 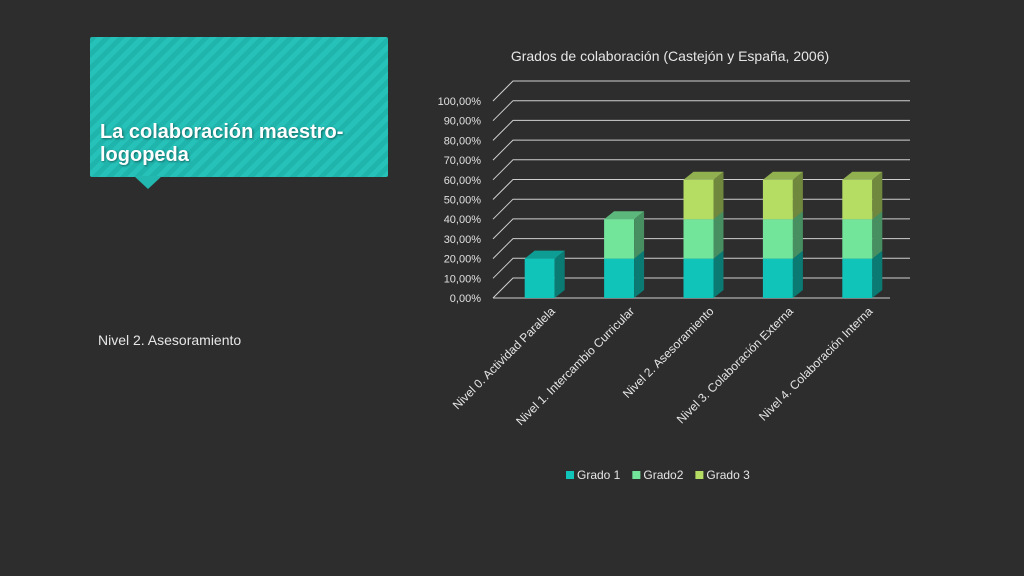 I want to click on legend-item: Grado 1, so click(x=593, y=475).